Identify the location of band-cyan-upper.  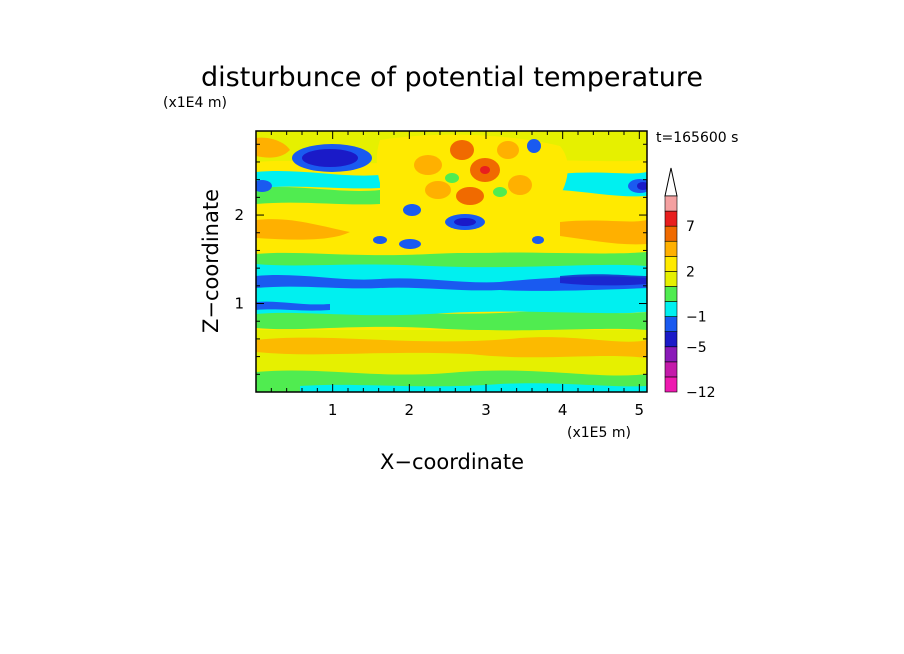
(318, 180).